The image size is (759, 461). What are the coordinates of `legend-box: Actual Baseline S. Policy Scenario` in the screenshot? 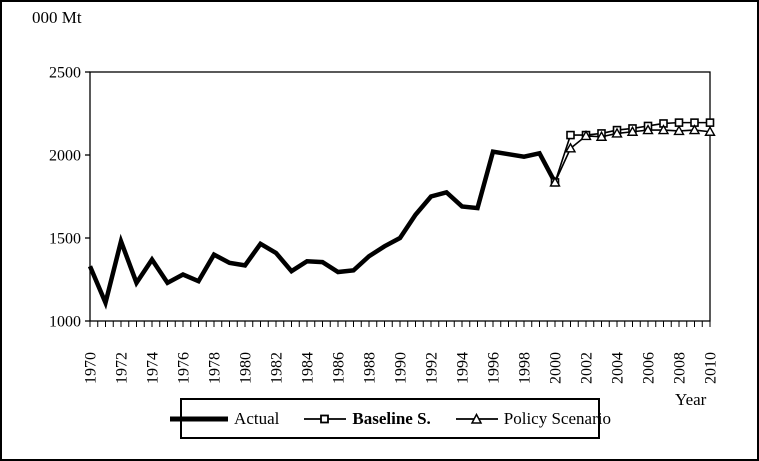 It's located at (390, 418).